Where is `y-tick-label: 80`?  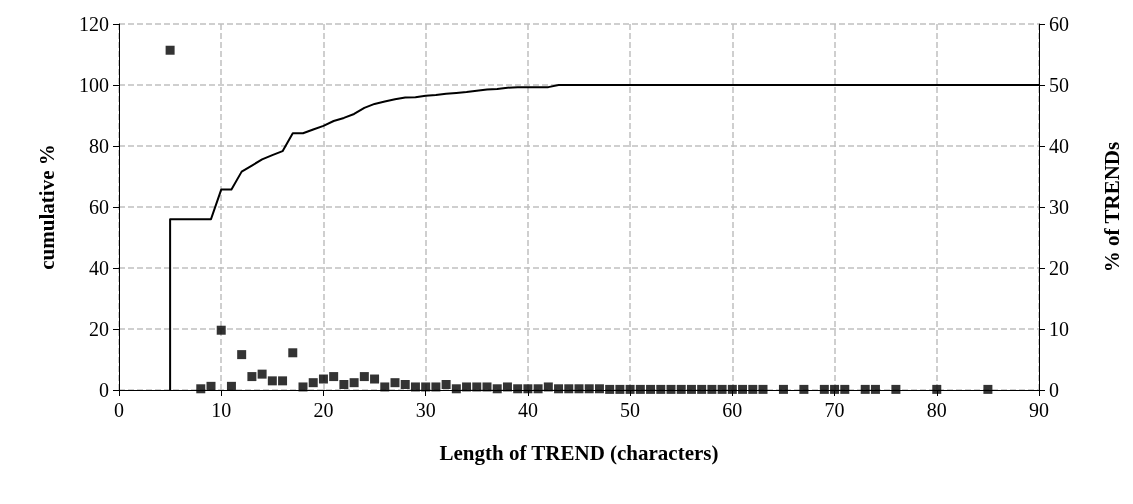 y-tick-label: 80 is located at coordinates (99, 146).